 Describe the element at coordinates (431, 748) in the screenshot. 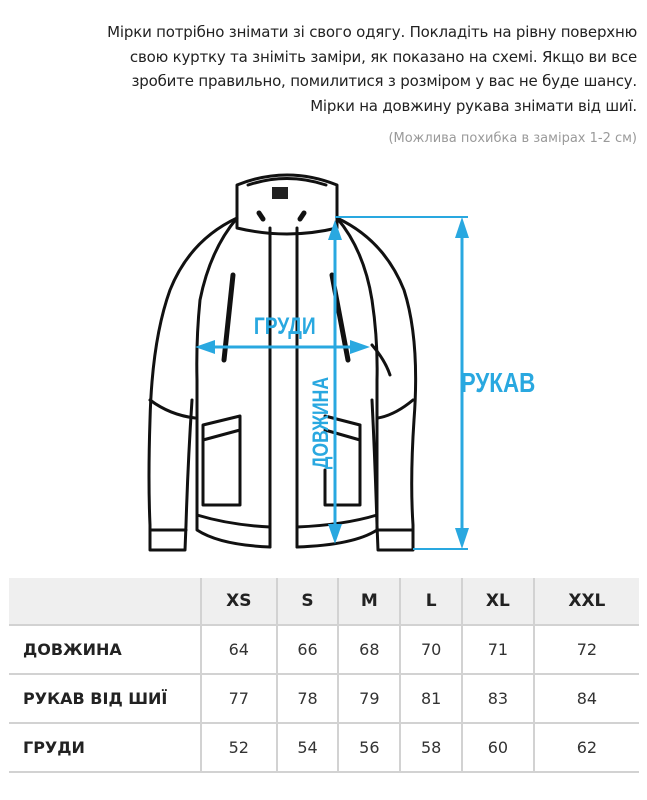

I see `table-cell: 58` at that location.